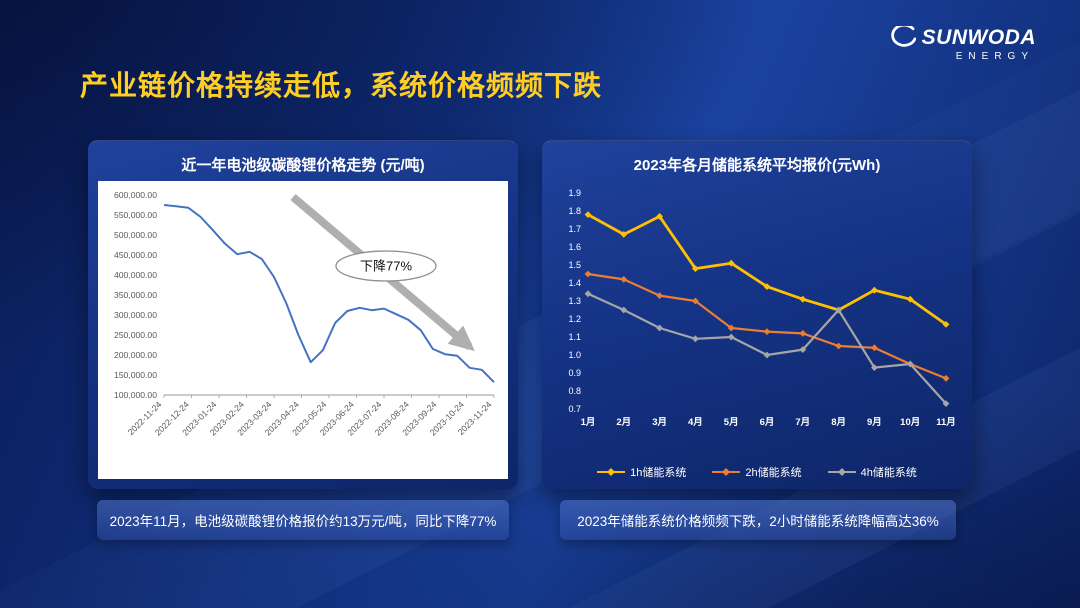 Image resolution: width=1080 pixels, height=608 pixels. What do you see at coordinates (574, 265) in the screenshot?
I see `svg-text: 1.5` at bounding box center [574, 265].